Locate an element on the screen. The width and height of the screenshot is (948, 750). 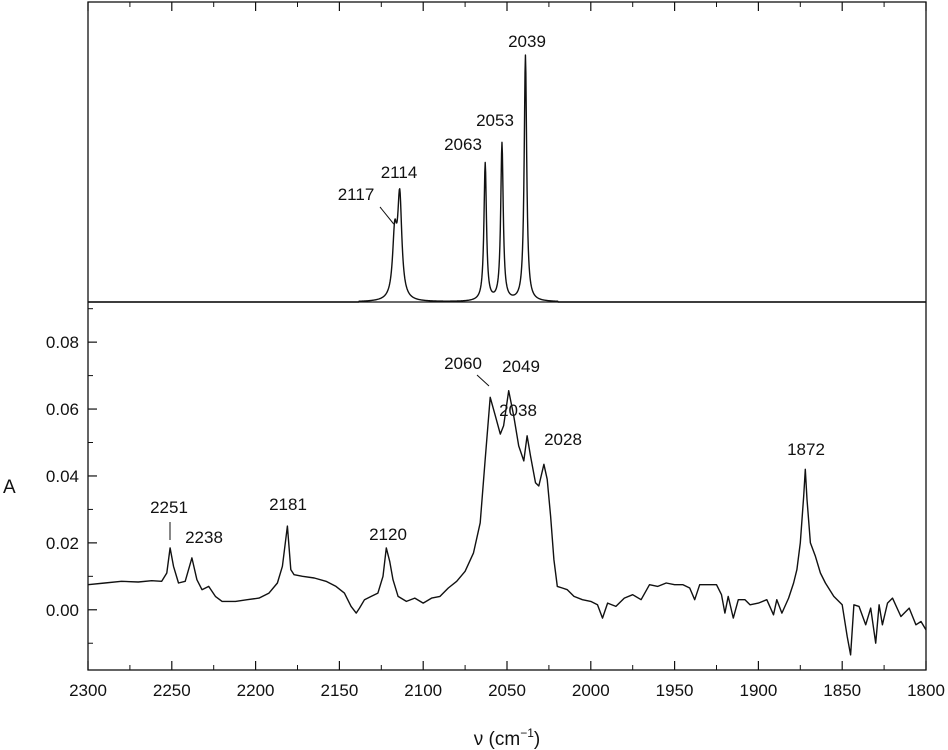
peak-label-2053: 2053 is located at coordinates (495, 120).